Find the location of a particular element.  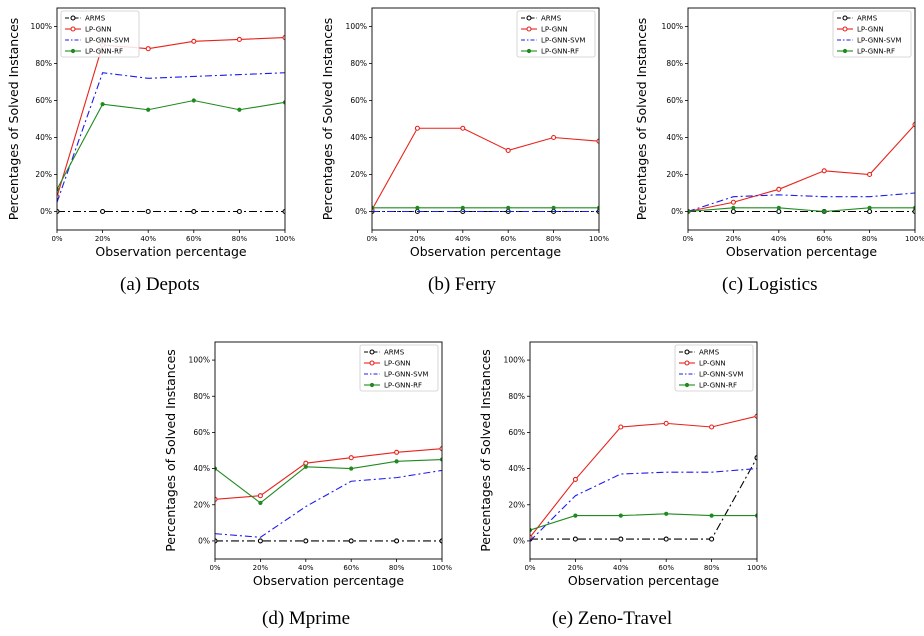

legend-label: ARMS is located at coordinates (394, 353).